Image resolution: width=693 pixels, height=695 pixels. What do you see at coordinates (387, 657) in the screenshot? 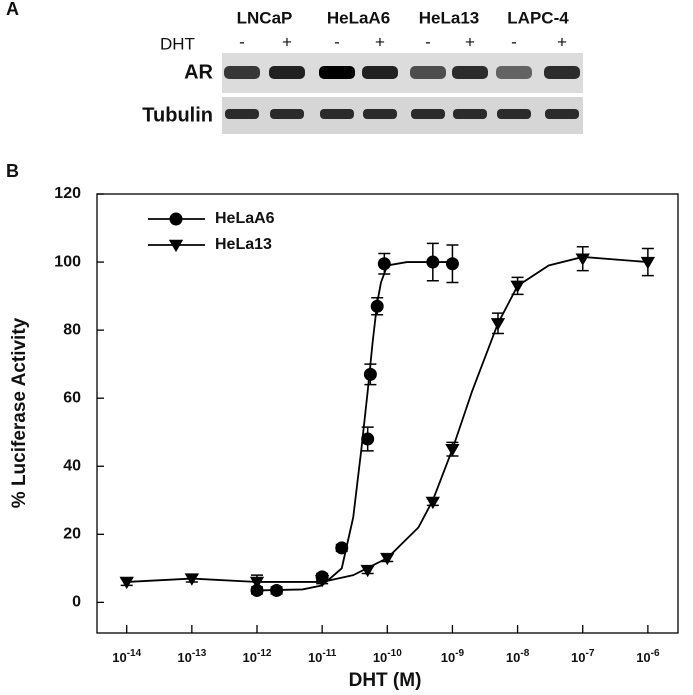
I see `x-tick-label: 10⁻¹⁰` at bounding box center [387, 657].